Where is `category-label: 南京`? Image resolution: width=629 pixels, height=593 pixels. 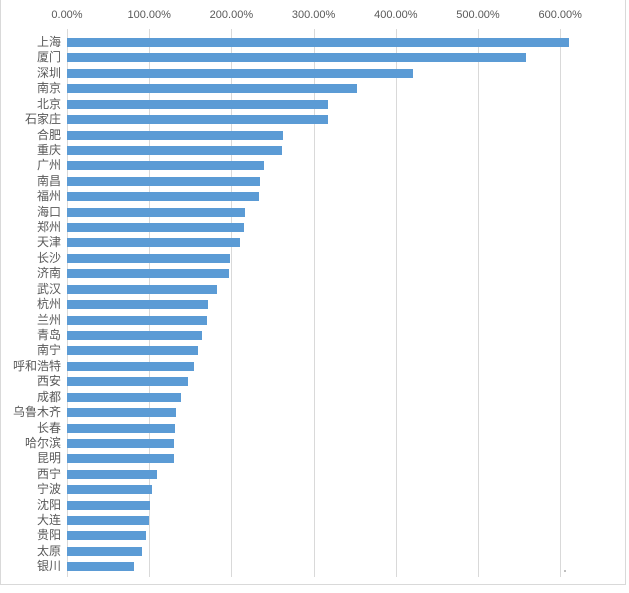
category-label: 南京 is located at coordinates (48, 88).